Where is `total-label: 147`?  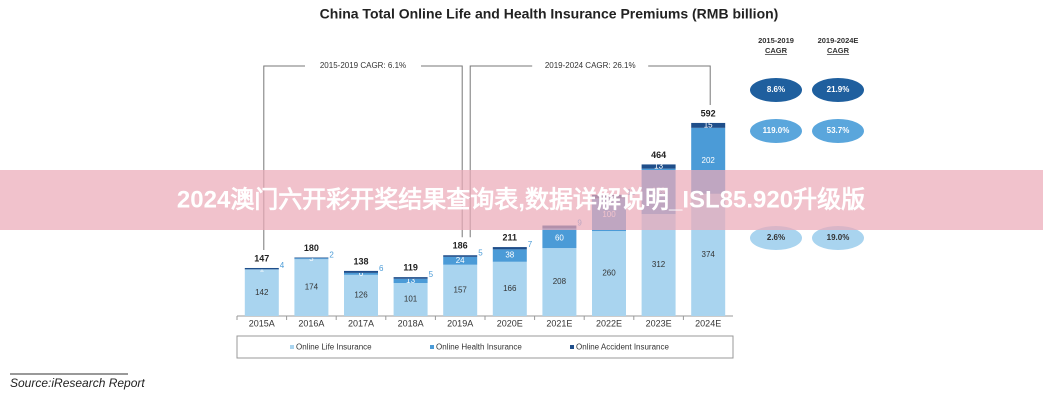 total-label: 147 is located at coordinates (261, 258).